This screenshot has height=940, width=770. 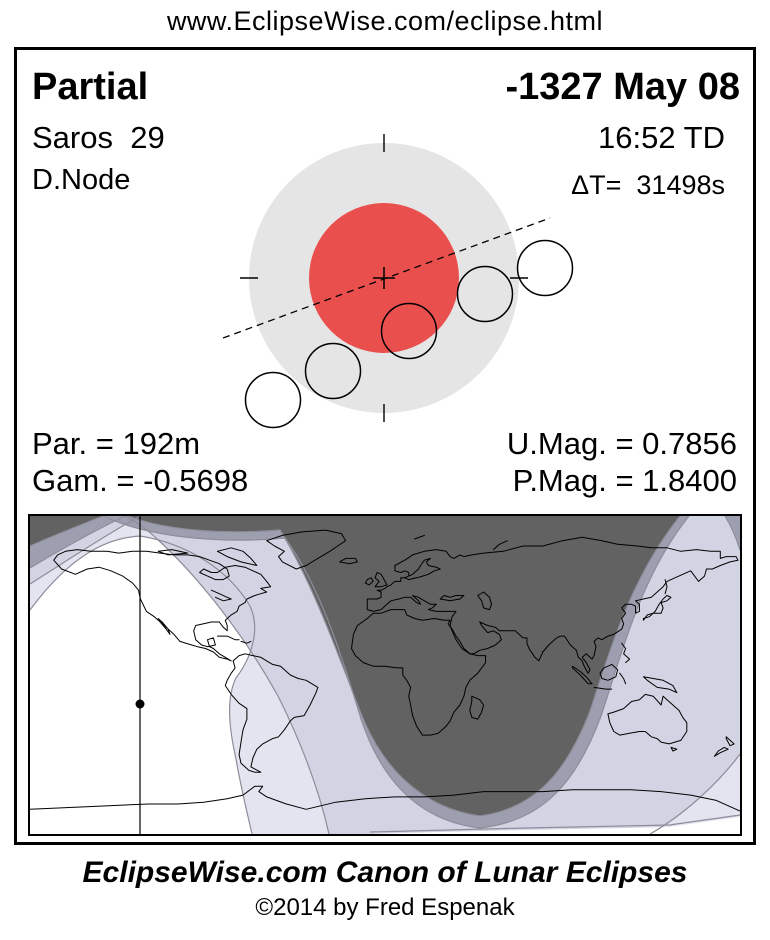 I want to click on canon-title: EclipseWise.com Canon of Lunar Eclipses, so click(x=385, y=872).